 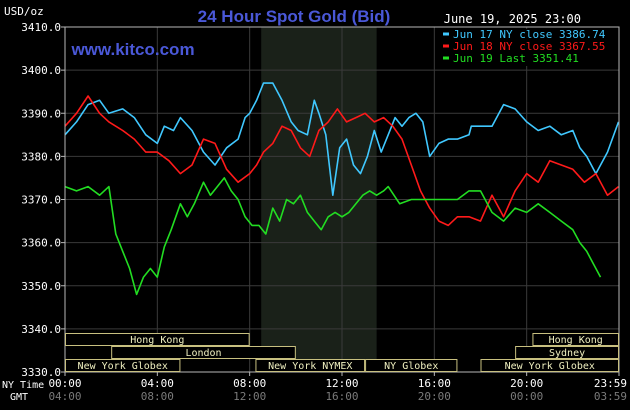 I want to click on ny-time-tick-label: 20:00, so click(x=526, y=383).